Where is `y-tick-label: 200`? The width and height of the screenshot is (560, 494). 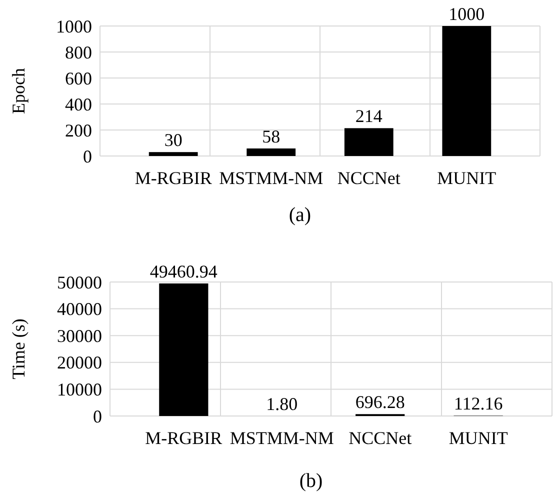 y-tick-label: 200 is located at coordinates (78, 130).